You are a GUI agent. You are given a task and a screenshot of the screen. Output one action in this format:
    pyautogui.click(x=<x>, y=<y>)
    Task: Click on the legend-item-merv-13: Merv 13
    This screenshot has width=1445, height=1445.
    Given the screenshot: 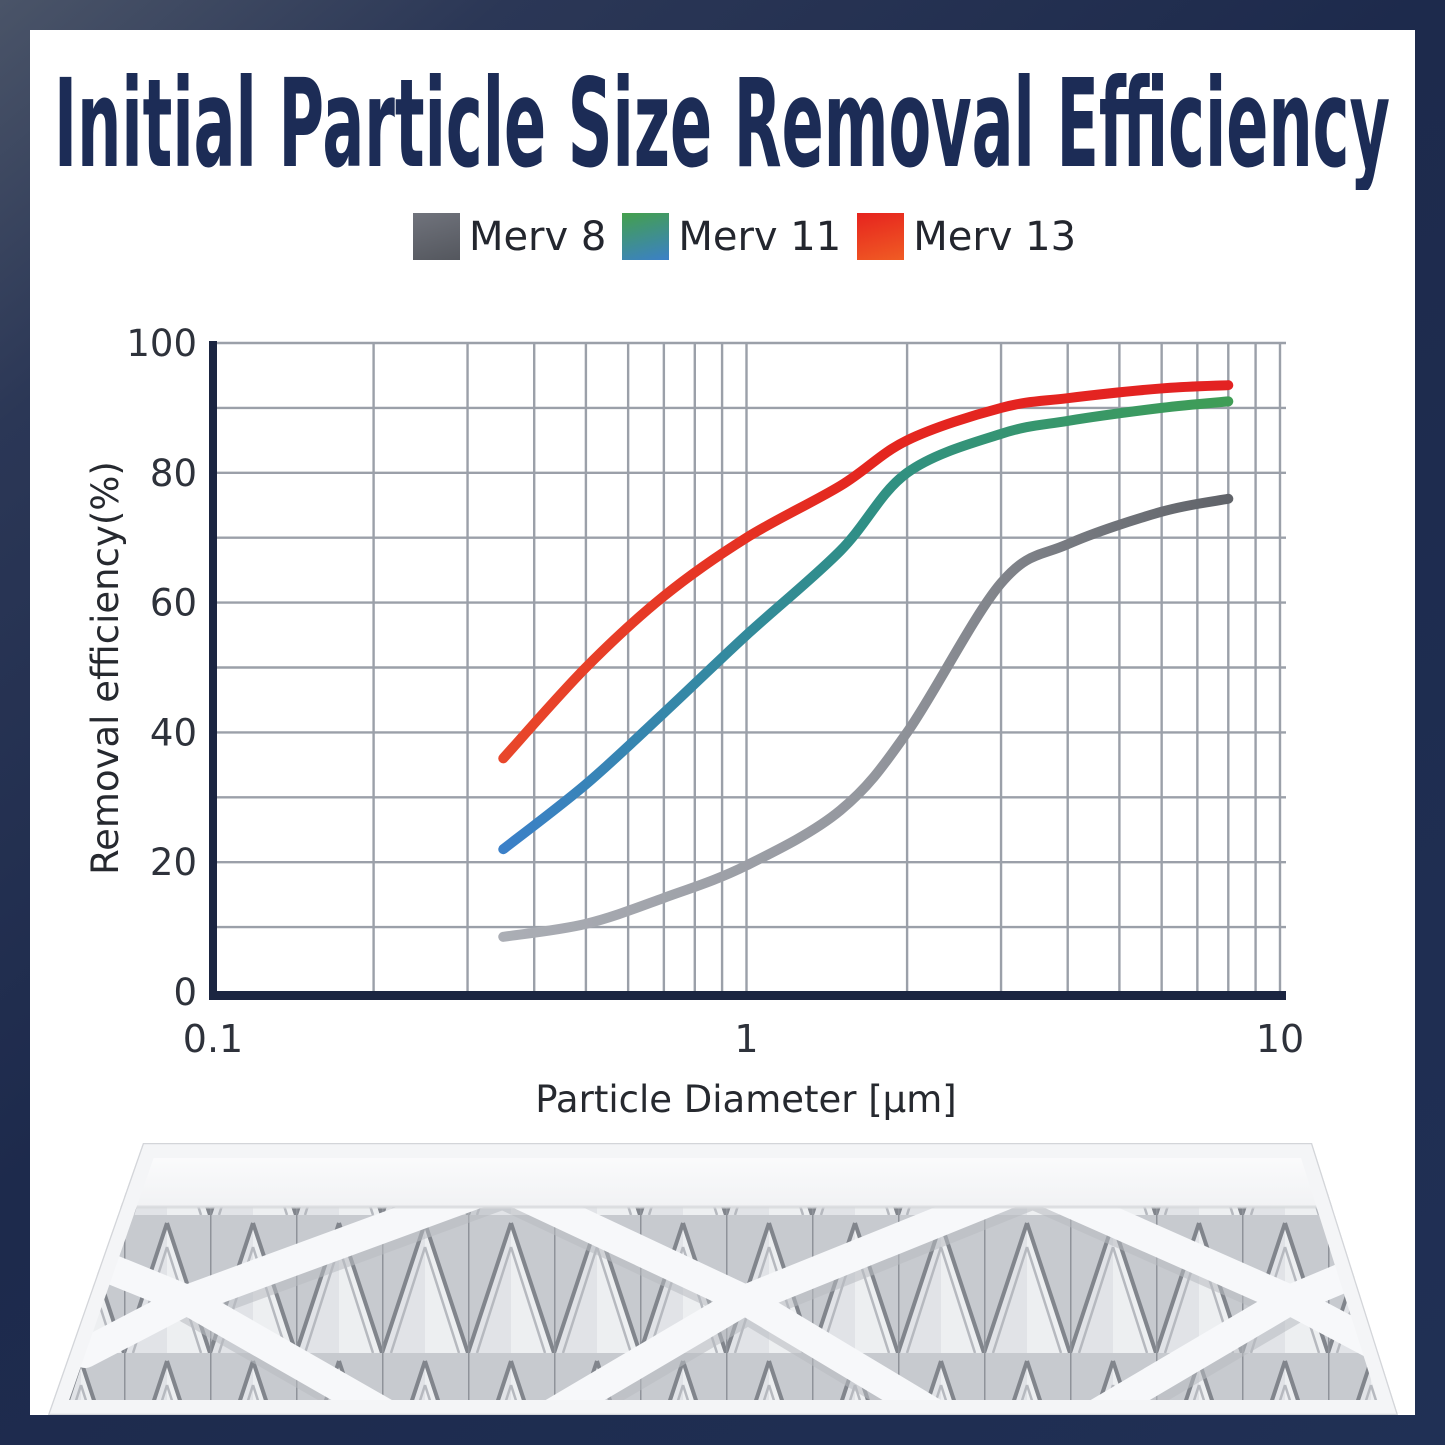 What is the action you would take?
    pyautogui.click(x=966, y=236)
    